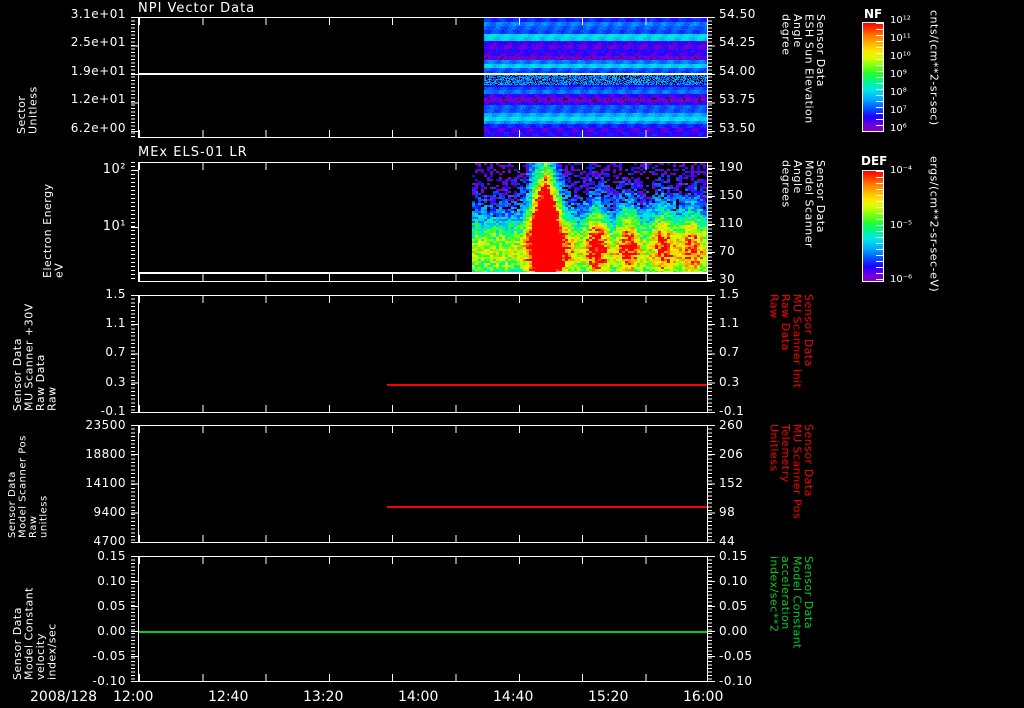 The image size is (1024, 708). What do you see at coordinates (934, 68) in the screenshot?
I see `colorbar-nf-unit: cnts/(cm**2-sr-sec)` at bounding box center [934, 68].